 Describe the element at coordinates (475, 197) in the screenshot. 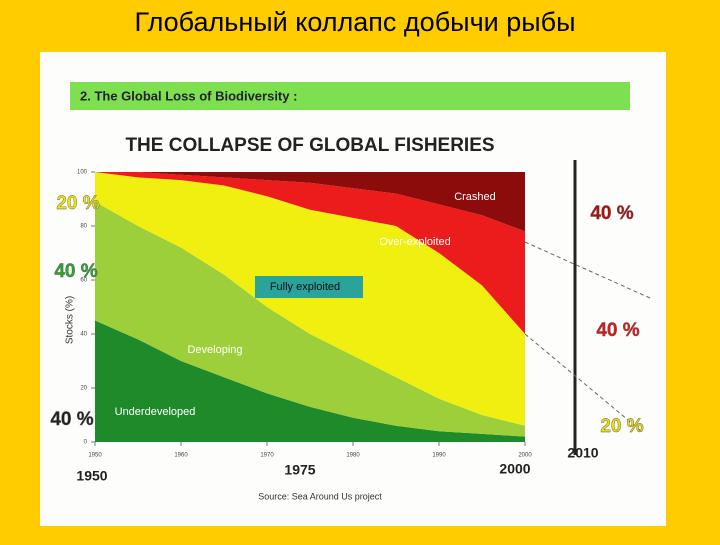

I see `series-label: Crashed` at that location.